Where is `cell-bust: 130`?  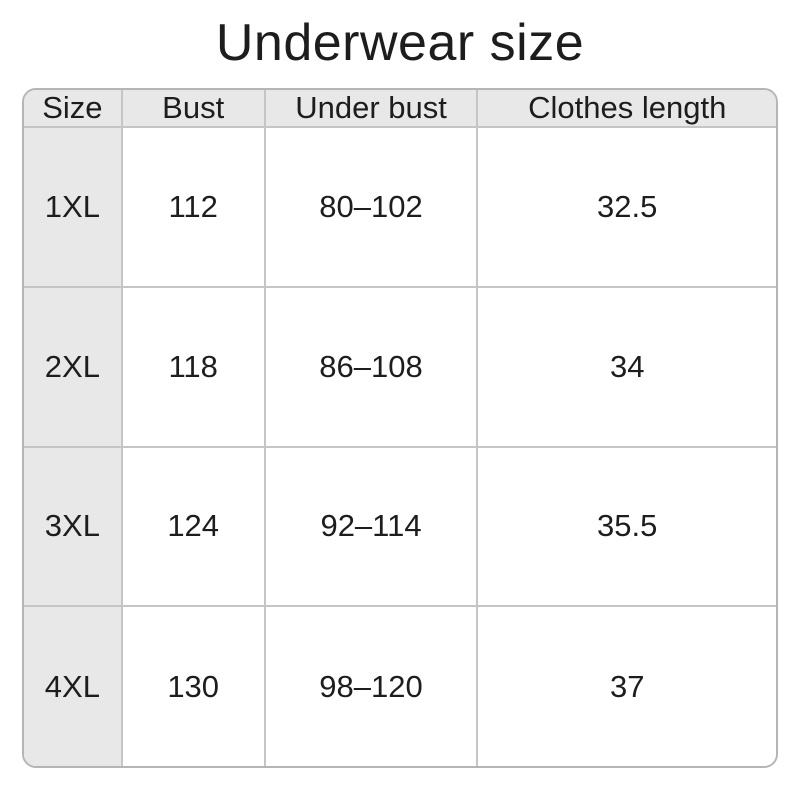
cell-bust: 130 is located at coordinates (193, 685).